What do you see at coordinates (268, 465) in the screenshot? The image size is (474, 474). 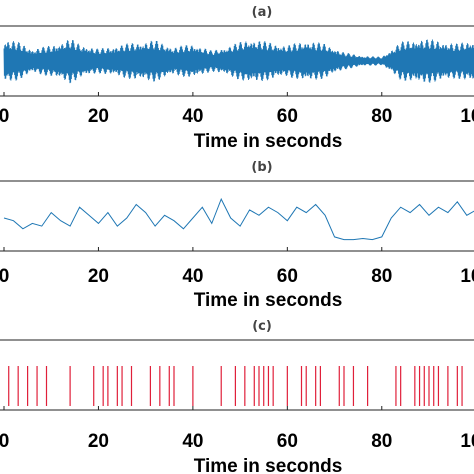 I see `panel-c-xlabel: Time in seconds` at bounding box center [268, 465].